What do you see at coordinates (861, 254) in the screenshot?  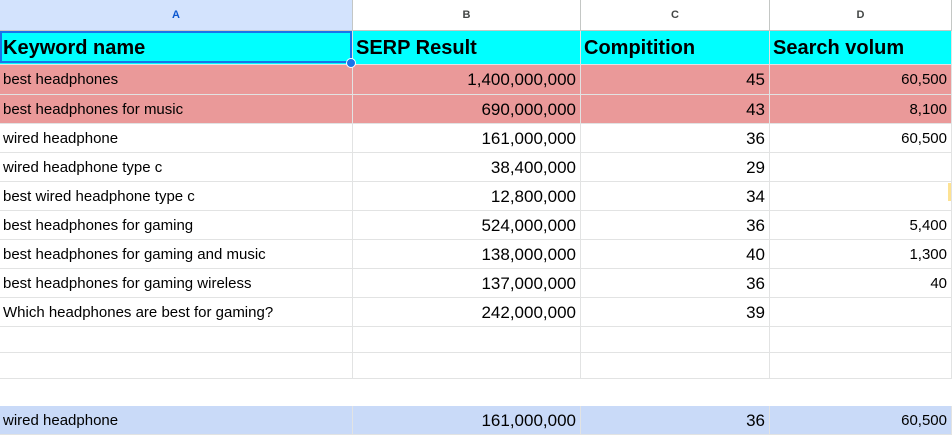 I see `search-volume-cell: 1,300` at bounding box center [861, 254].